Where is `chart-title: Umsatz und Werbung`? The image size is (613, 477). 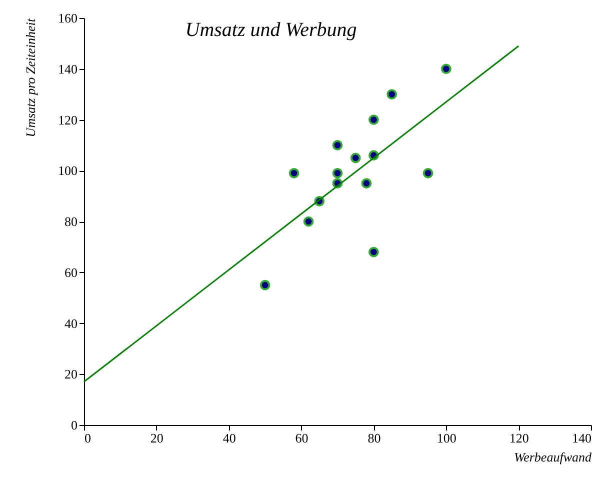 chart-title: Umsatz und Werbung is located at coordinates (271, 30).